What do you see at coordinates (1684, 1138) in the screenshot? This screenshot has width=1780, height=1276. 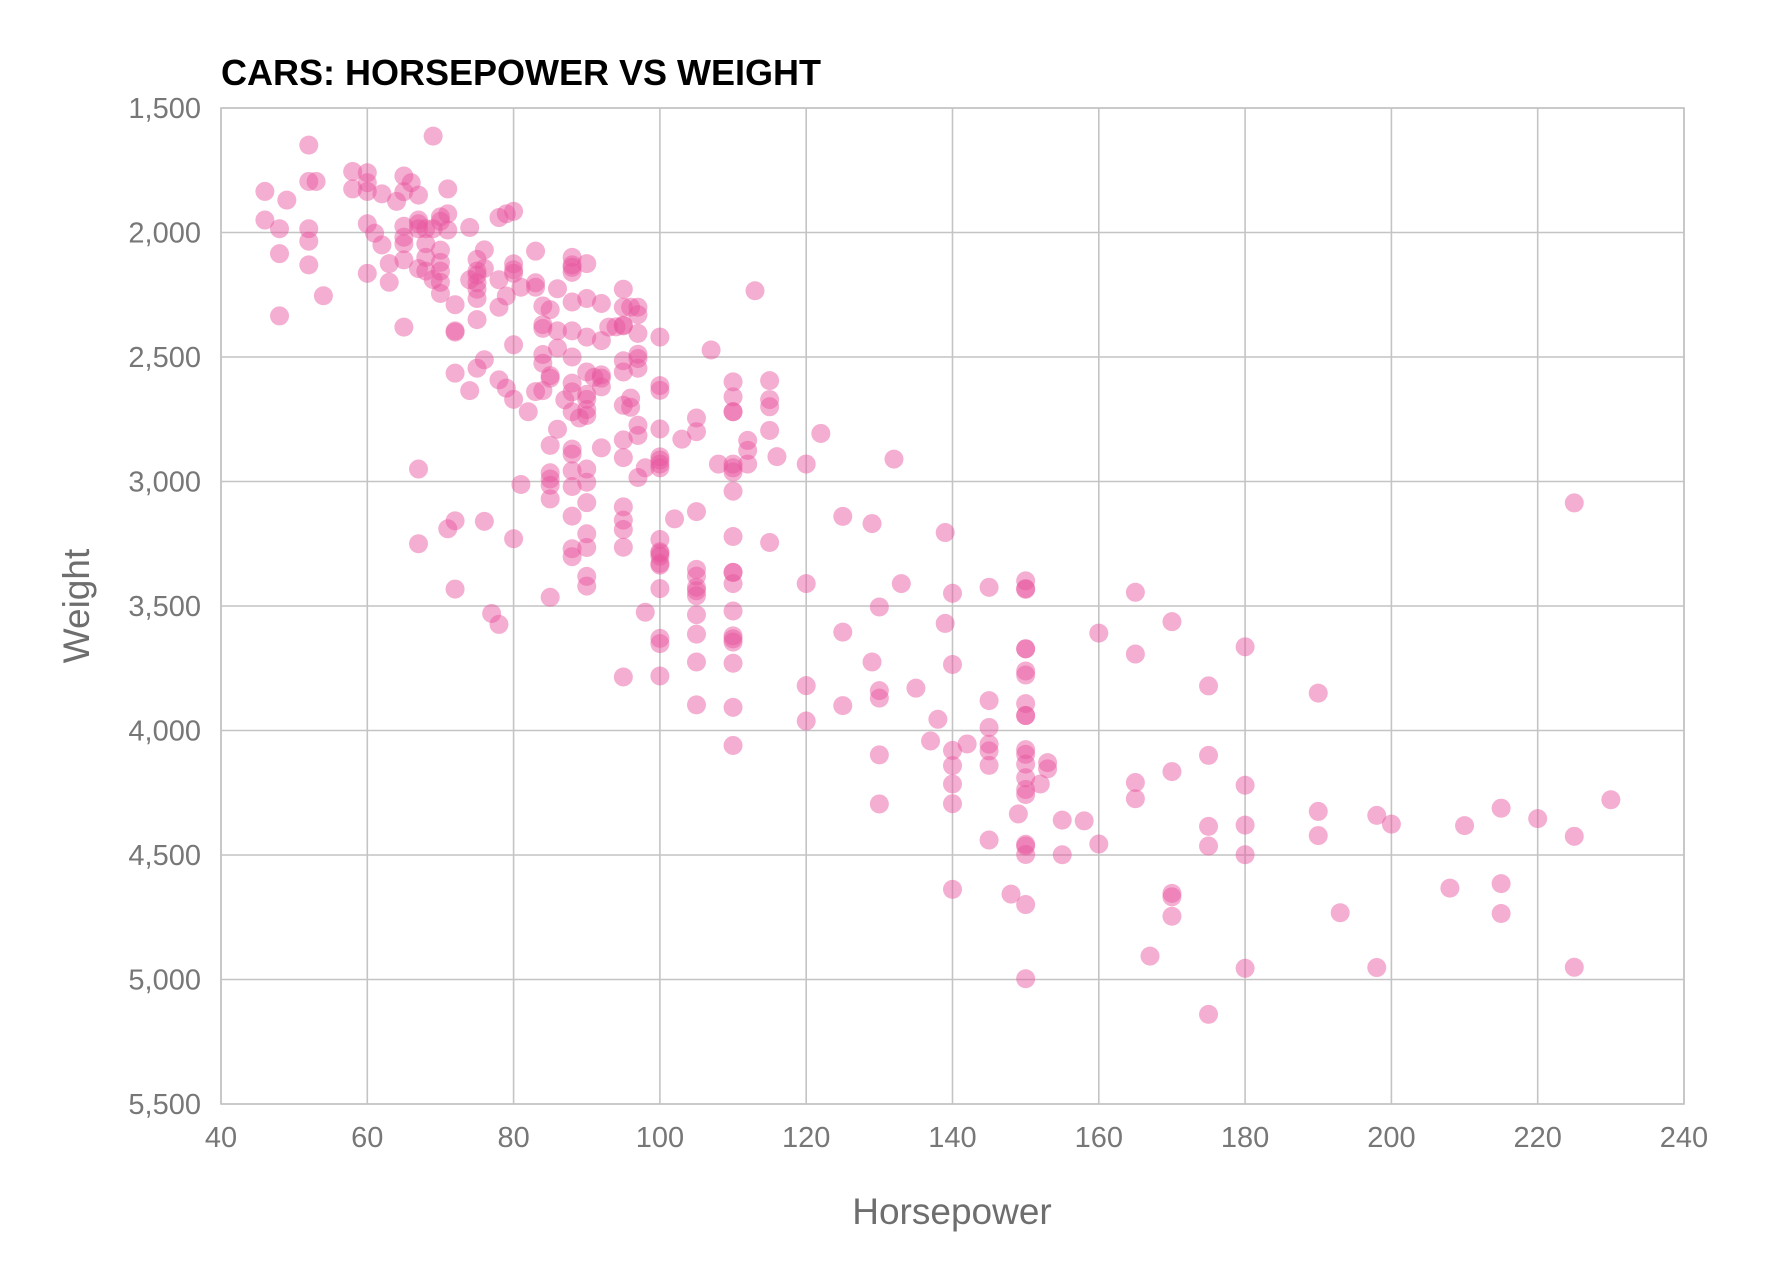 I see `x-tick-label: 240` at bounding box center [1684, 1138].